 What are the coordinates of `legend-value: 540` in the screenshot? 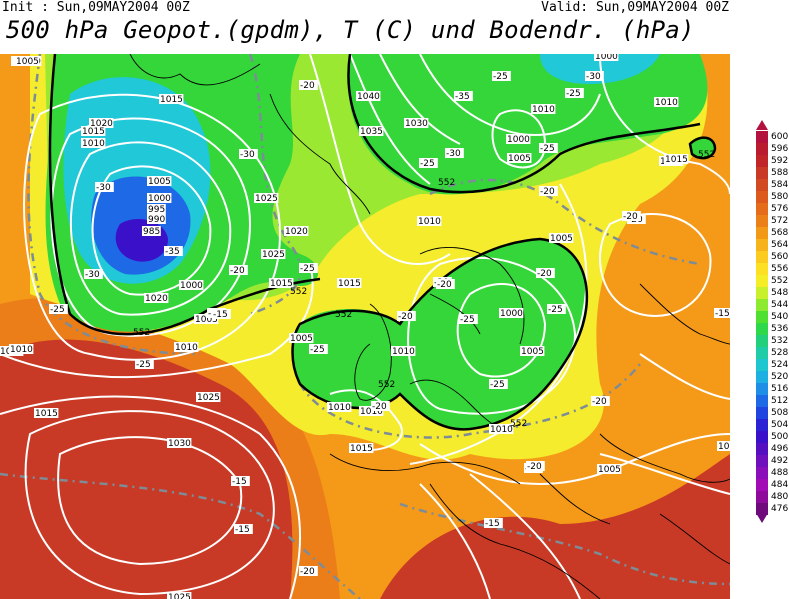 It's located at (780, 317).